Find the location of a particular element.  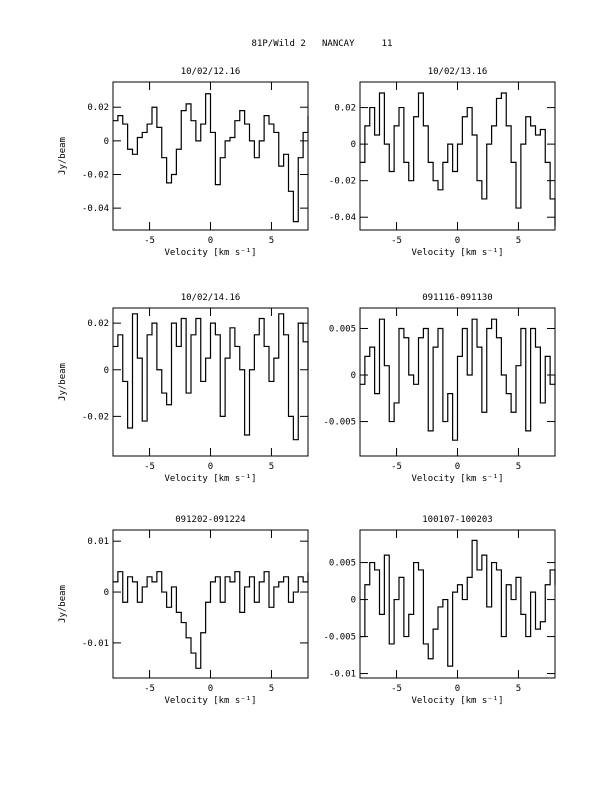

panel-title: 091116-091130 is located at coordinates (457, 298).